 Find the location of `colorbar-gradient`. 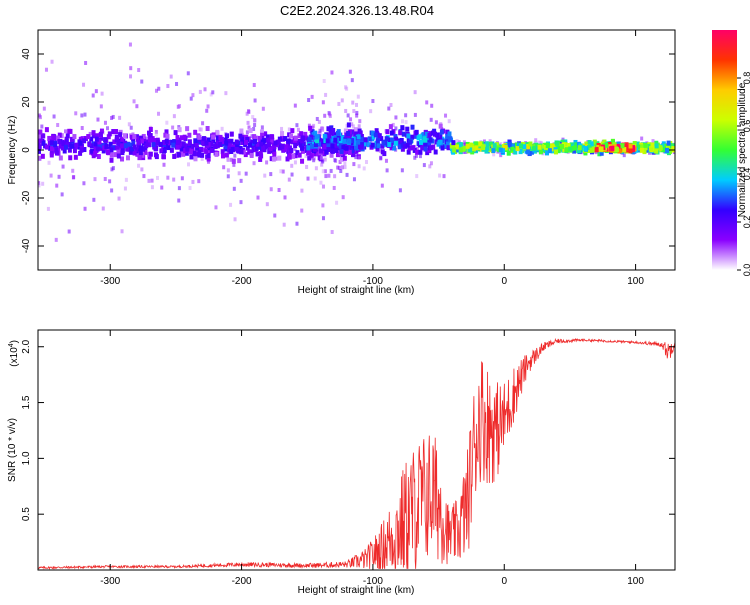

colorbar-gradient is located at coordinates (724, 150).